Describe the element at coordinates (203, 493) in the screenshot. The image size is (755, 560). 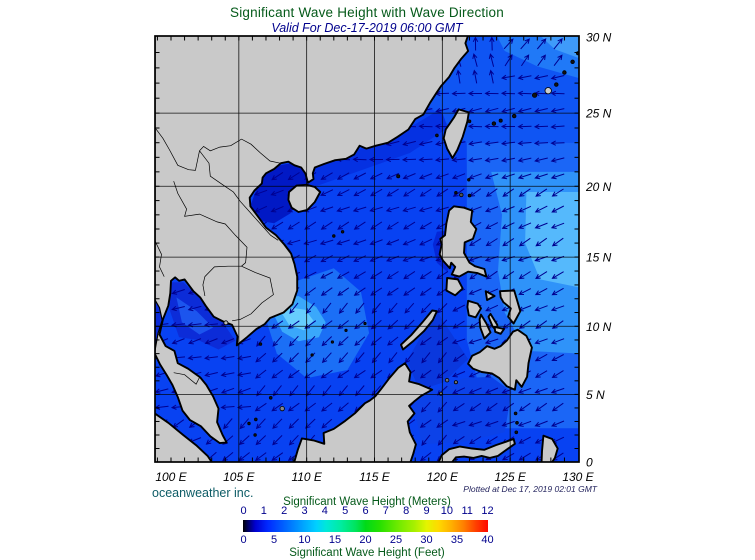
I see `credit-text: oceanweather inc.` at that location.